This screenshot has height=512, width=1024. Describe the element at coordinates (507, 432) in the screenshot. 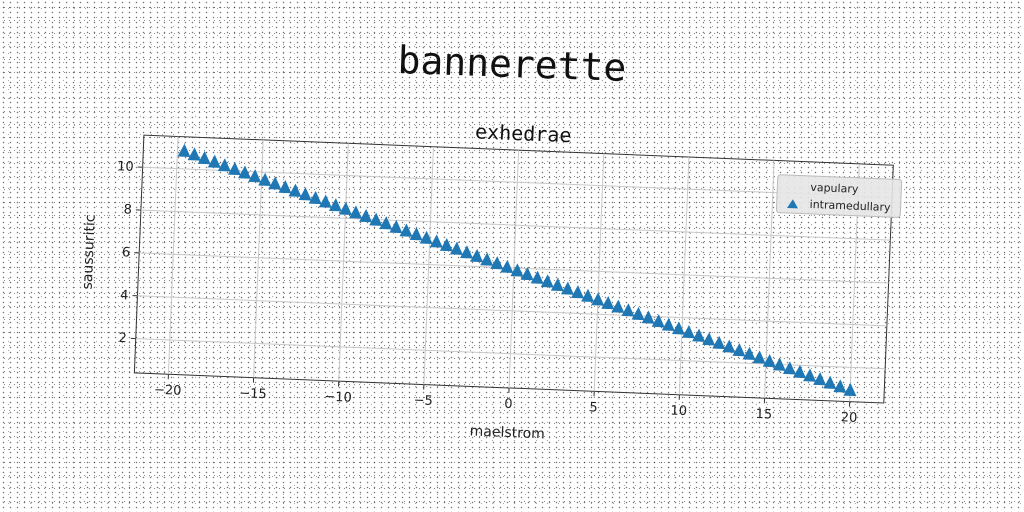

I see `x-axis-label: maelstrom` at that location.